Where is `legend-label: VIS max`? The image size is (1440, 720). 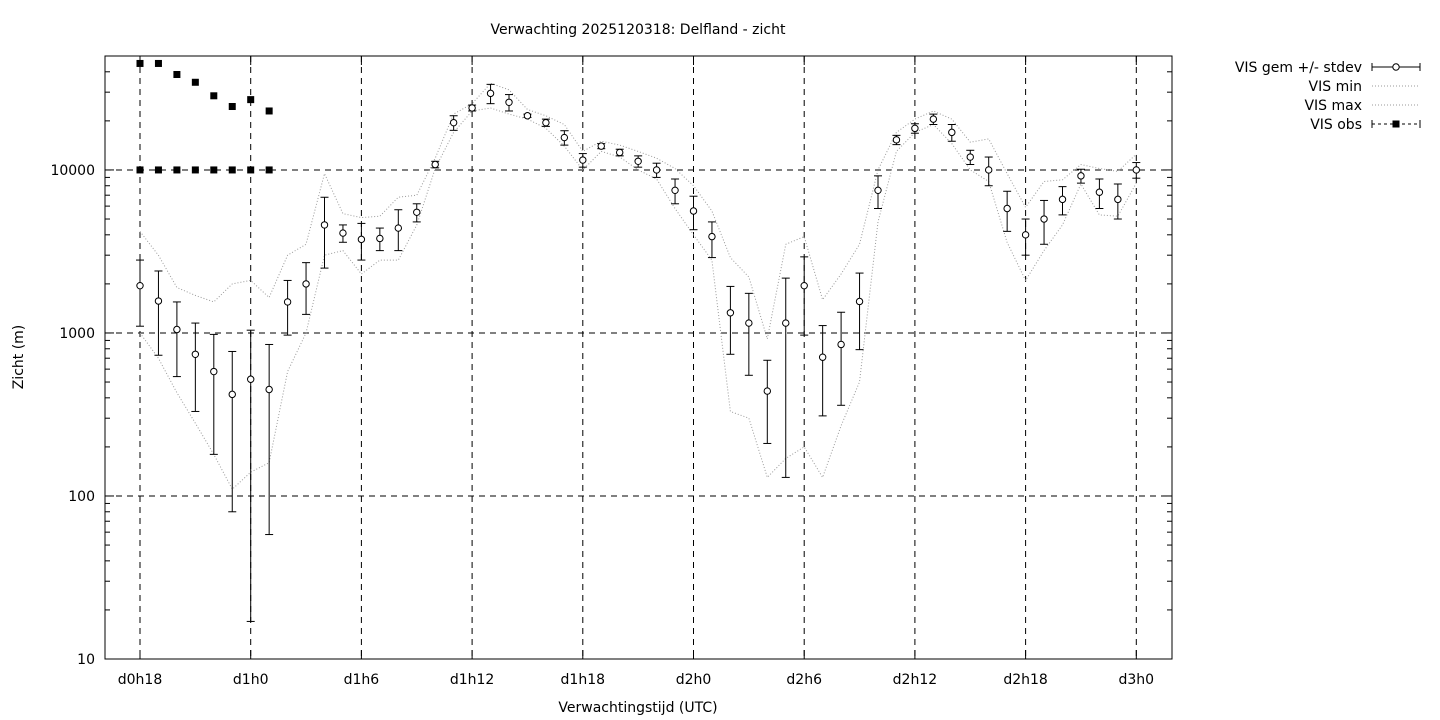
legend-label: VIS max is located at coordinates (1333, 106).